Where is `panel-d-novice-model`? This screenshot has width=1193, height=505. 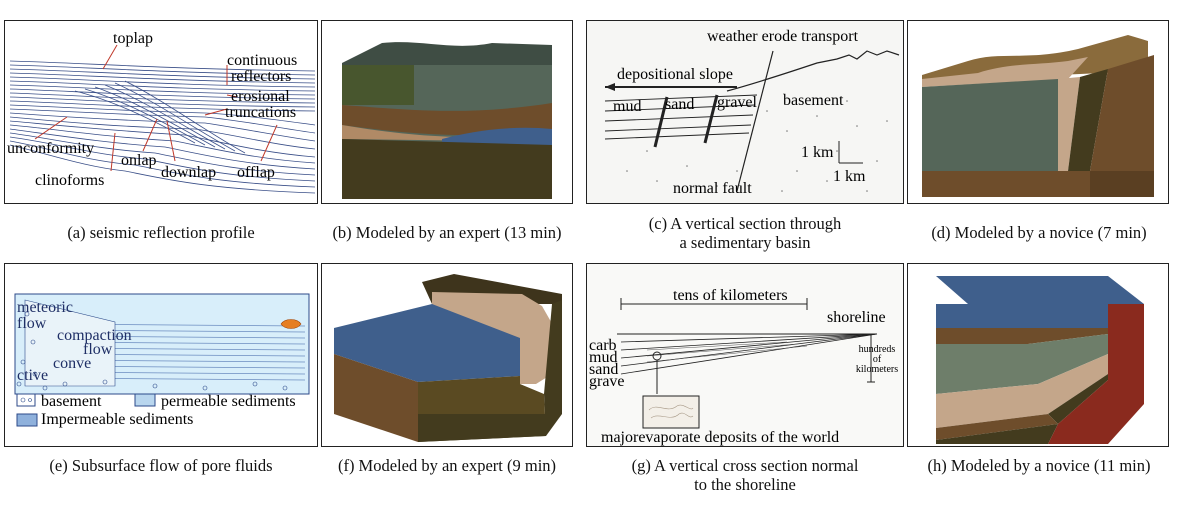 panel-d-novice-model is located at coordinates (1038, 112).